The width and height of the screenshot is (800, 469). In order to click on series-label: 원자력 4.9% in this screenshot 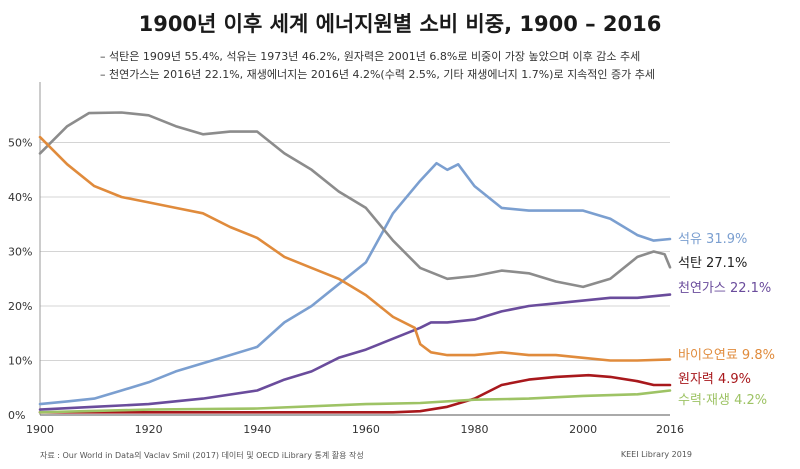, I will do `click(714, 379)`.